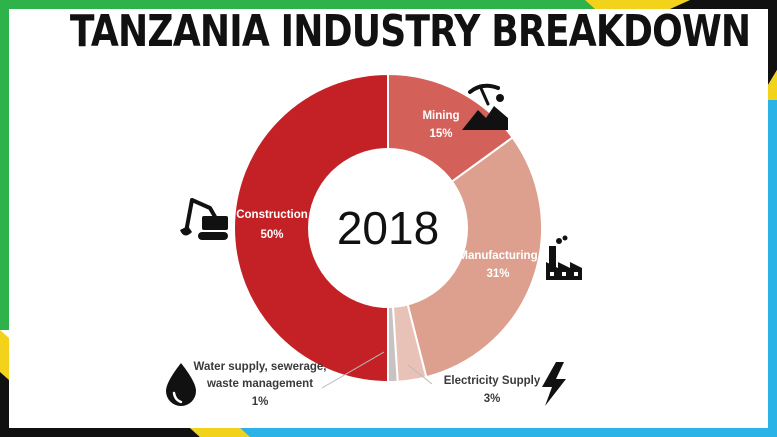 This screenshot has width=777, height=437. What do you see at coordinates (564, 257) in the screenshot?
I see `factory-icon` at bounding box center [564, 257].